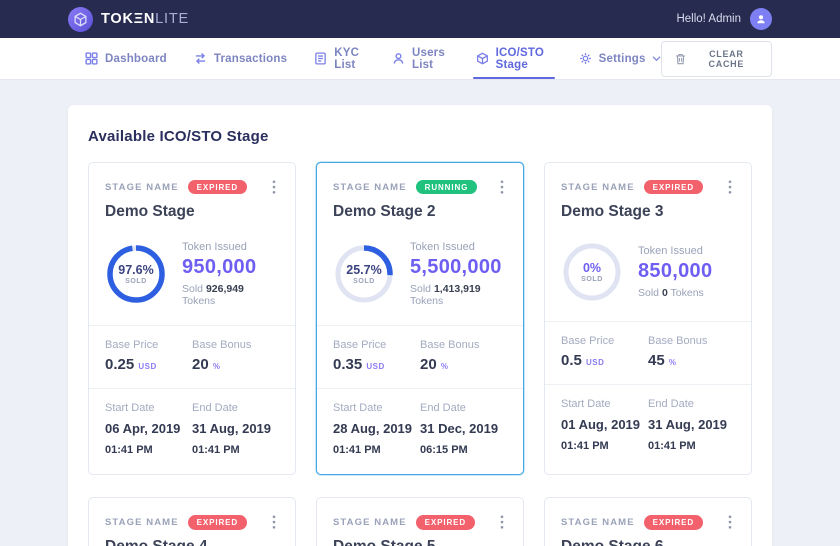  What do you see at coordinates (364, 270) in the screenshot?
I see `sold-percent: 25.7%` at bounding box center [364, 270].